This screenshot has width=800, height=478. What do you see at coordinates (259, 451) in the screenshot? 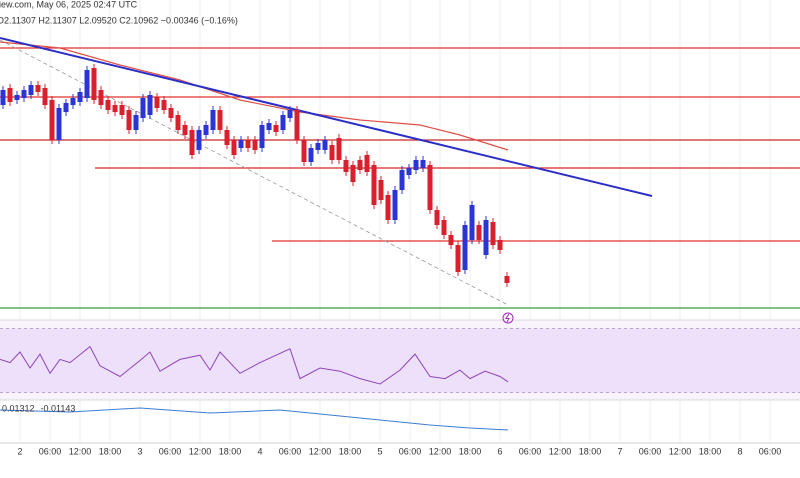
I see `x-tick-label: 4` at bounding box center [259, 451].